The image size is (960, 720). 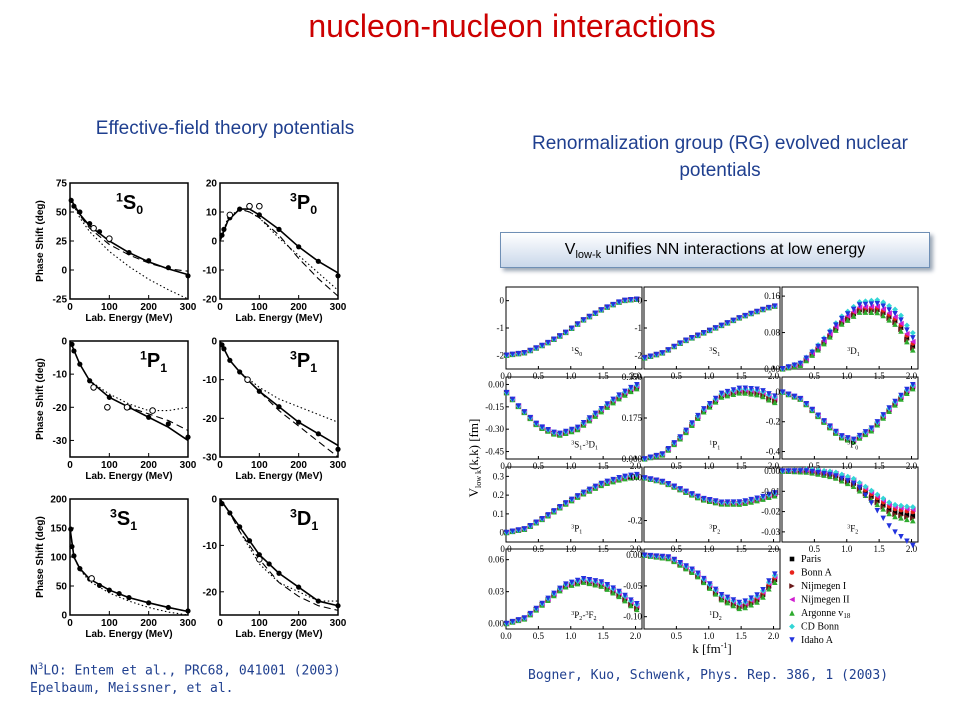 What do you see at coordinates (259, 623) in the screenshot?
I see `x-tick-label: 100` at bounding box center [259, 623].